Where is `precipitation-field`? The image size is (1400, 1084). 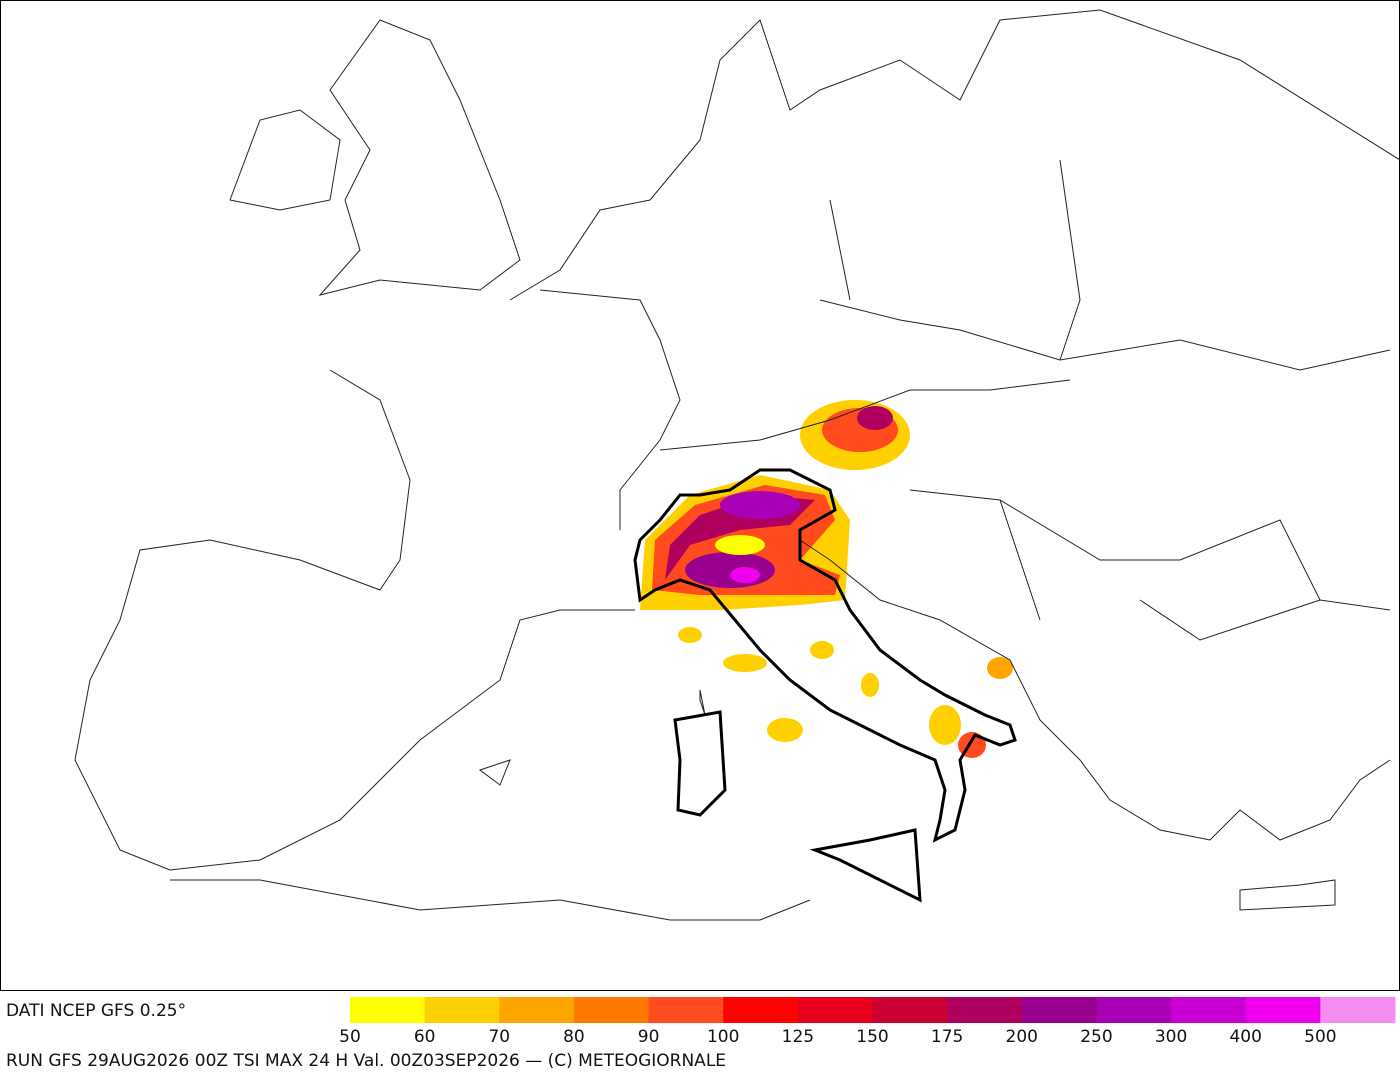
precipitation-field is located at coordinates (826, 579).